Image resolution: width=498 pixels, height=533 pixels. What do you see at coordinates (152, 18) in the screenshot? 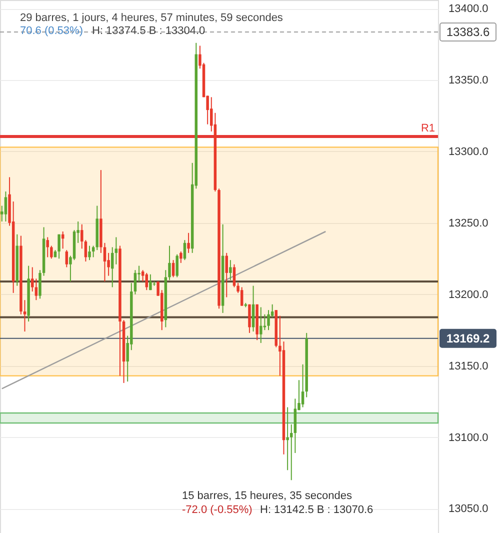
I see `annotation: 29 barres, 1 jours, 4 heures, 57 minutes, 59 secondes` at bounding box center [152, 18].